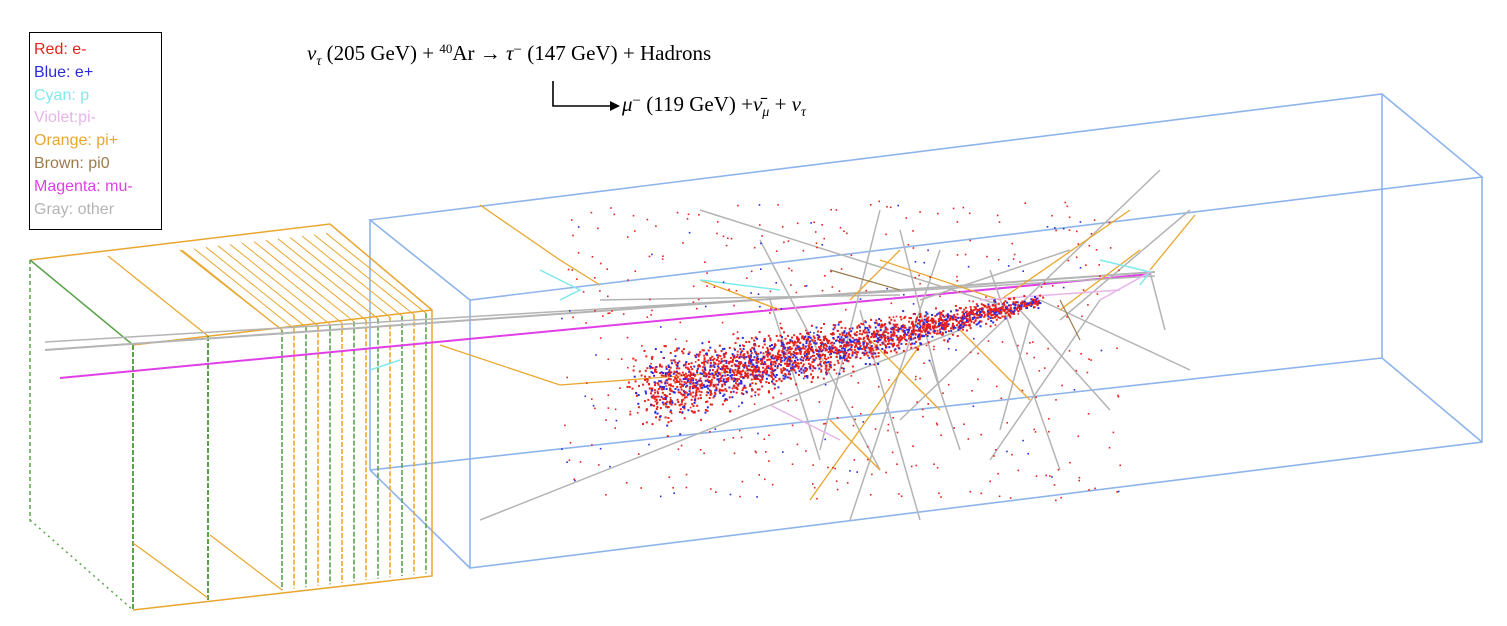  What do you see at coordinates (83, 186) in the screenshot?
I see `legend-item-muon: Magenta: mu-` at bounding box center [83, 186].